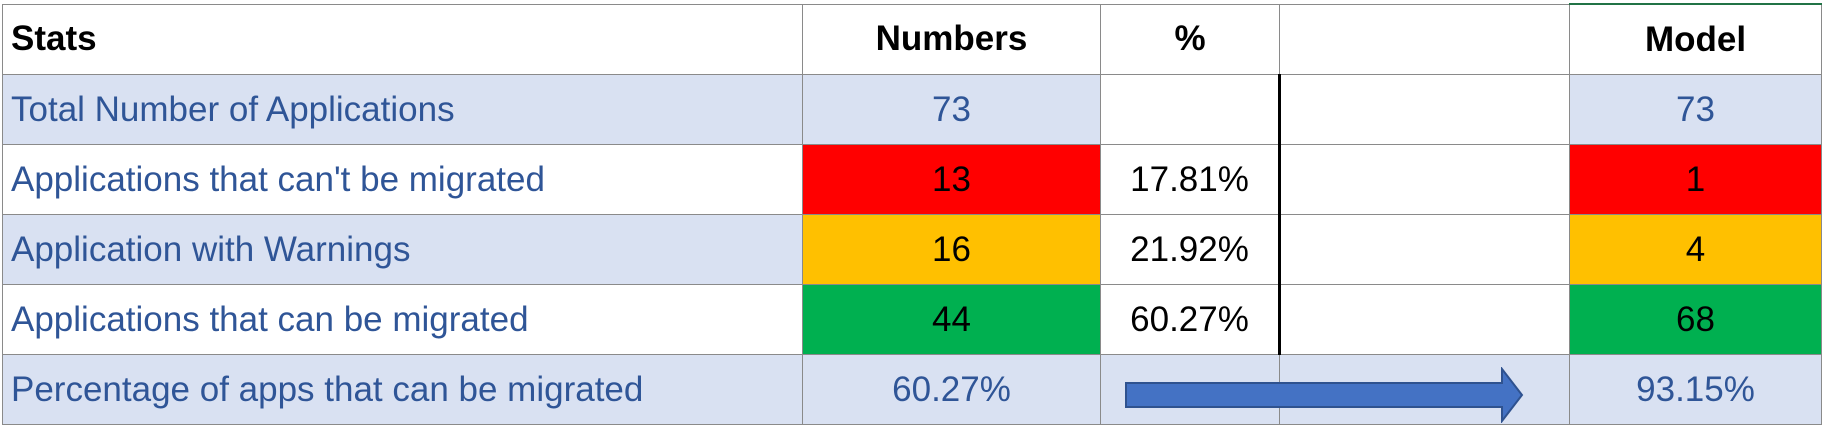 This screenshot has width=1826, height=430. What do you see at coordinates (951, 179) in the screenshot?
I see `cell-number-cant-migrate: 13` at bounding box center [951, 179].